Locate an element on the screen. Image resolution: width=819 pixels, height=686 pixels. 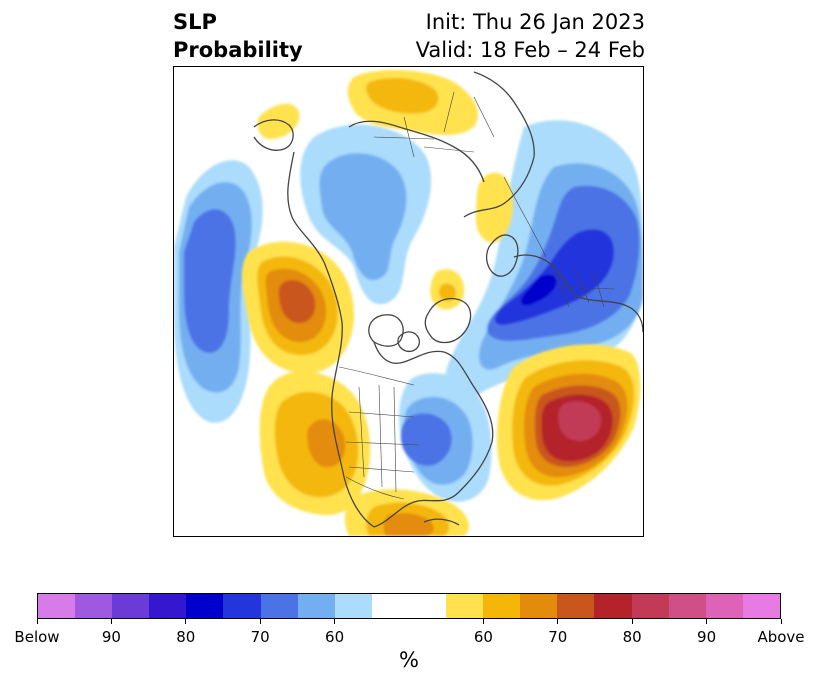
colorbar-unit-label: % is located at coordinates (409, 660).